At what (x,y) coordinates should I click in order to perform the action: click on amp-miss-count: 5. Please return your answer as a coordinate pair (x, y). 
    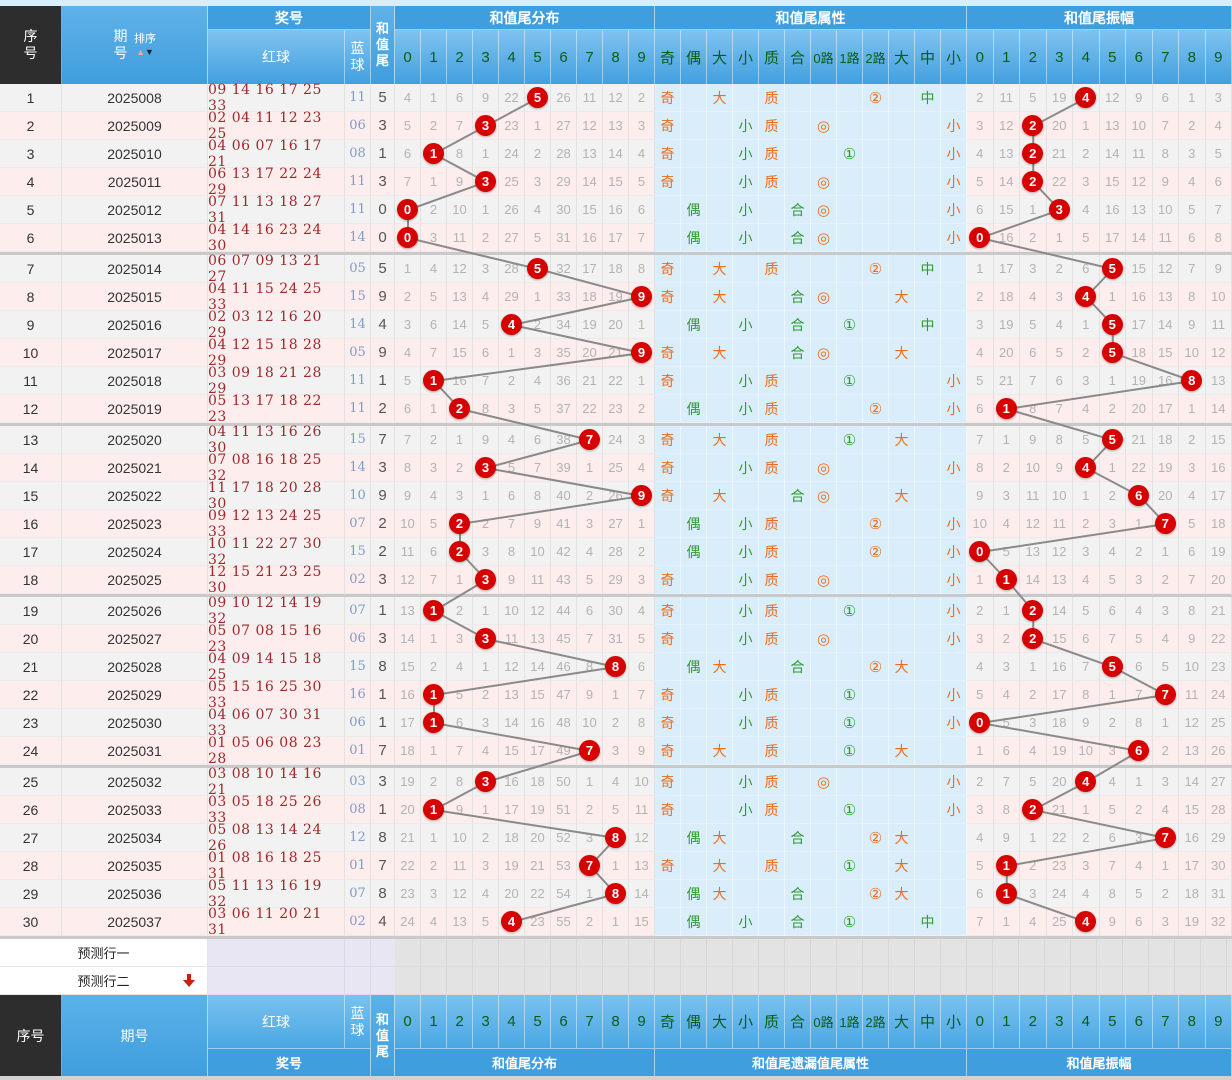
    Looking at the image, I should click on (1006, 551).